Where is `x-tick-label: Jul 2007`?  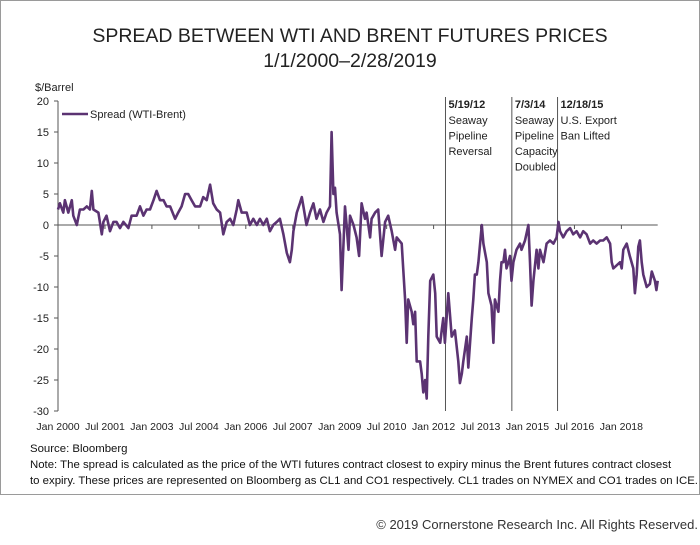 x-tick-label: Jul 2007 is located at coordinates (293, 427).